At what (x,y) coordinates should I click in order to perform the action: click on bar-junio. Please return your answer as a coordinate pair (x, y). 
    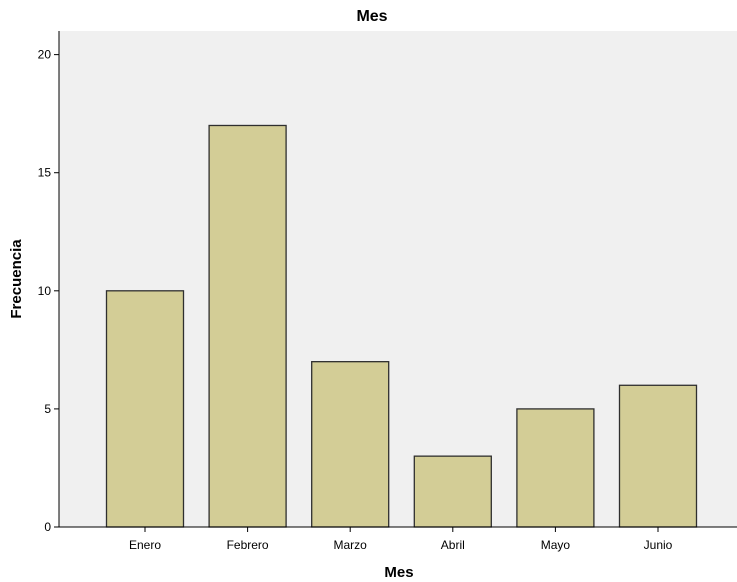
    Looking at the image, I should click on (658, 456).